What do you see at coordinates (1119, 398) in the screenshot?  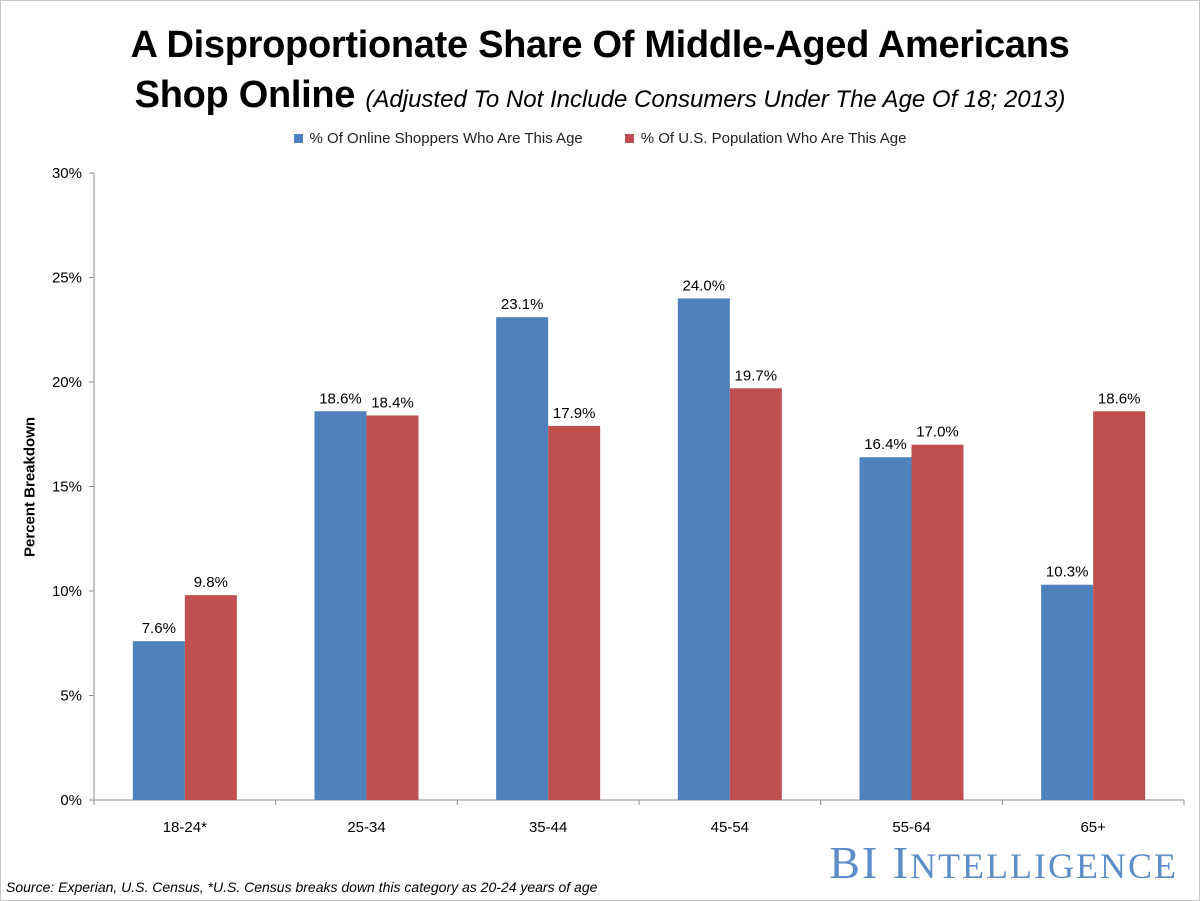 I see `data-label-series2: 18.6%` at bounding box center [1119, 398].